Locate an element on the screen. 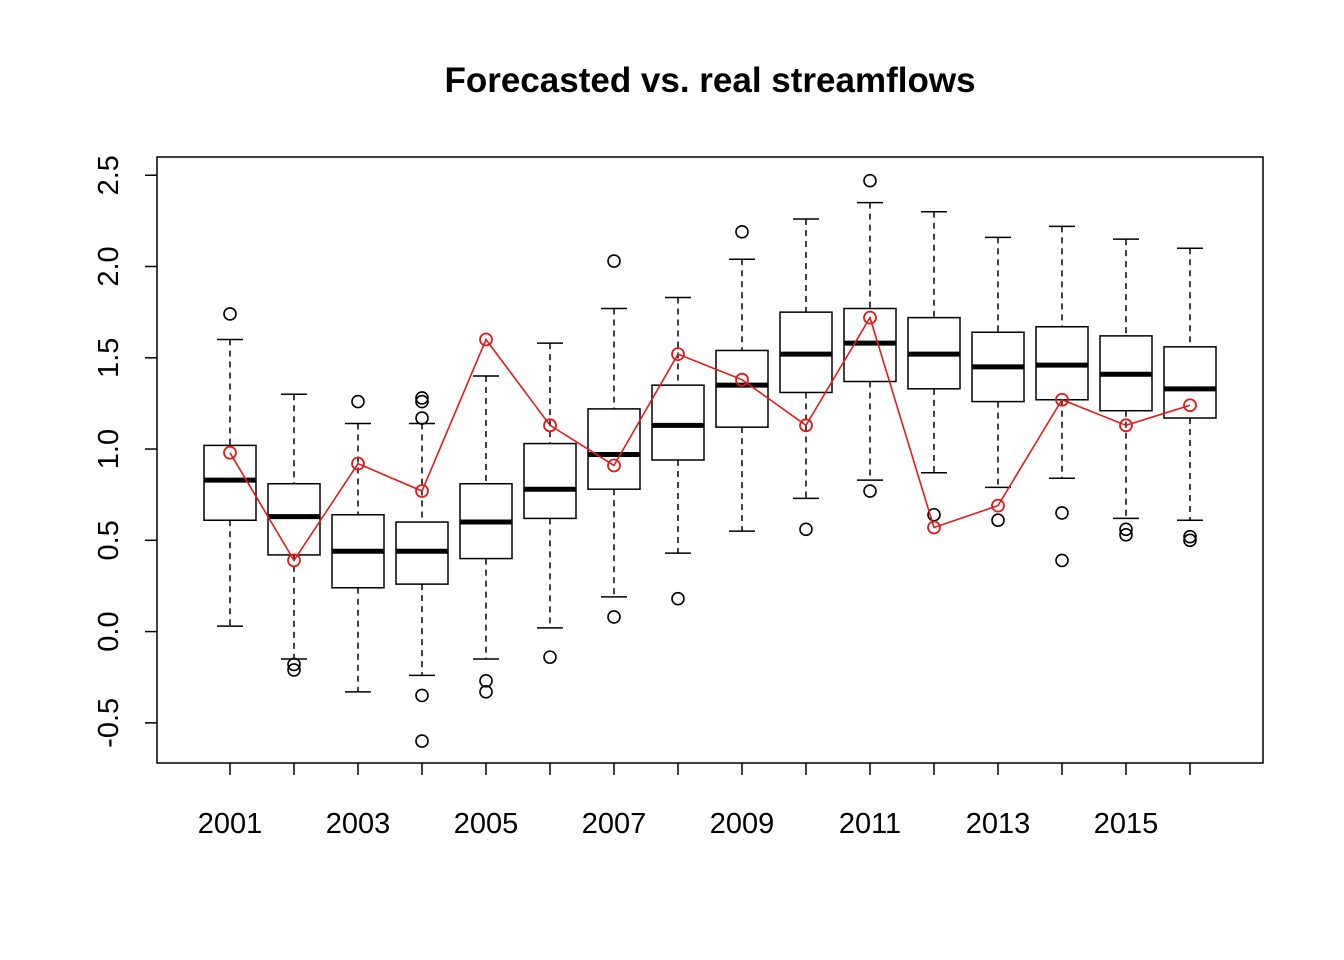 The width and height of the screenshot is (1344, 960). x-tick-label: 2003 is located at coordinates (358, 824).